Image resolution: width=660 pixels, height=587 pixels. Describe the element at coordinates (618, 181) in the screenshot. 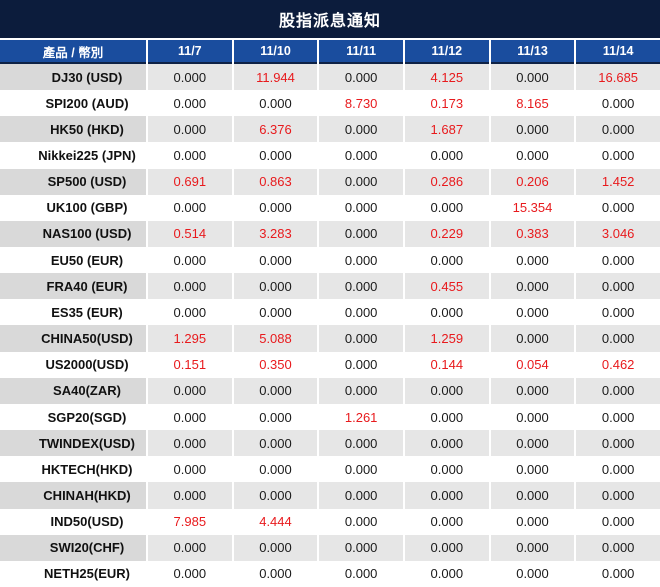

I see `dividend-value-cell: 1.452` at that location.